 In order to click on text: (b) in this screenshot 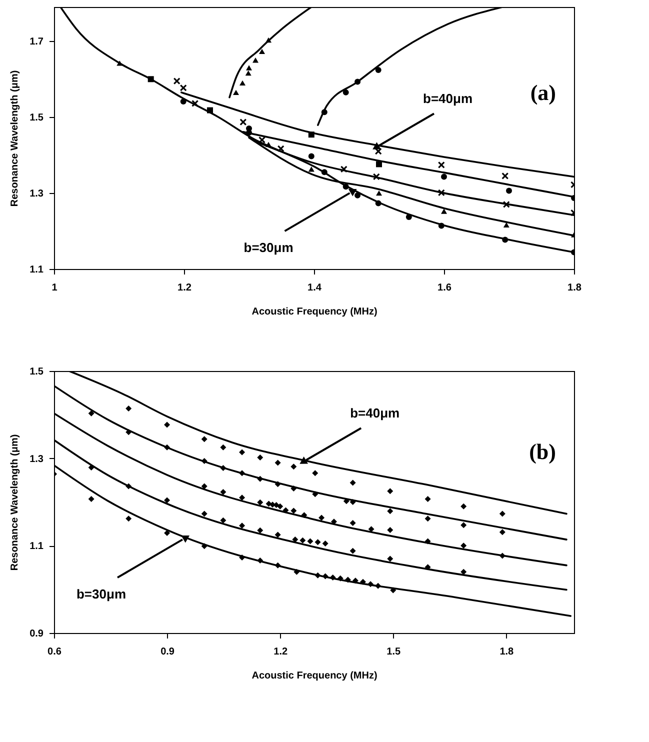, I will do `click(542, 451)`.